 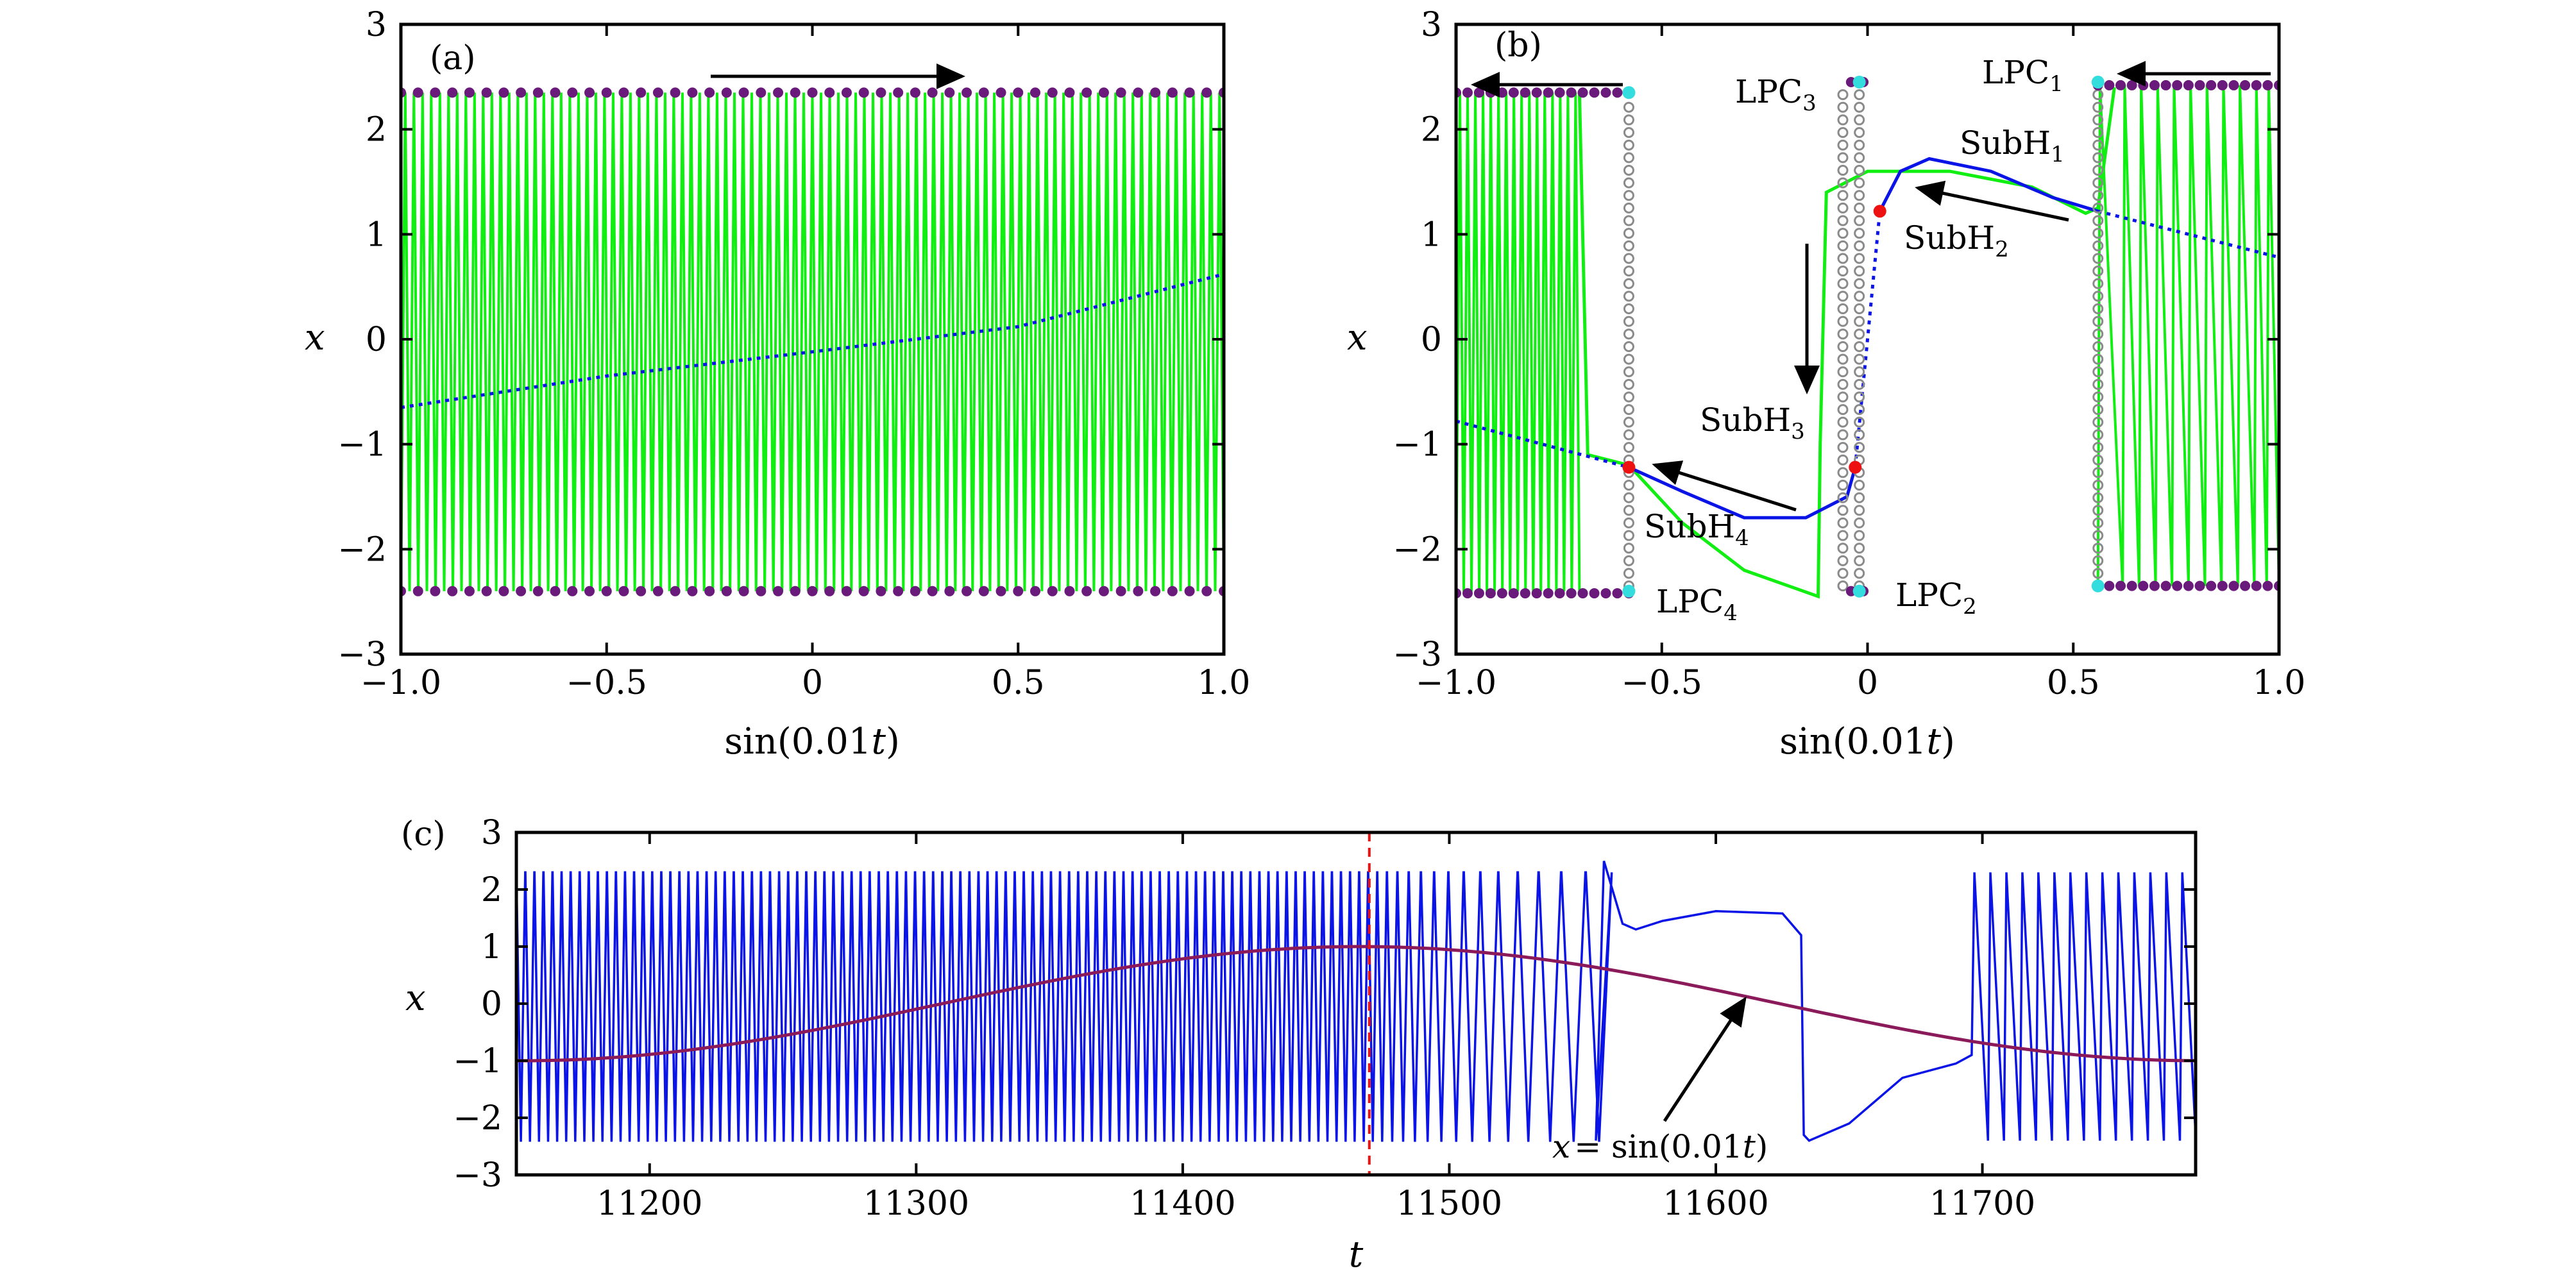 I want to click on panel-c-annotation: x = sin(0.01t), so click(x=1660, y=1146).